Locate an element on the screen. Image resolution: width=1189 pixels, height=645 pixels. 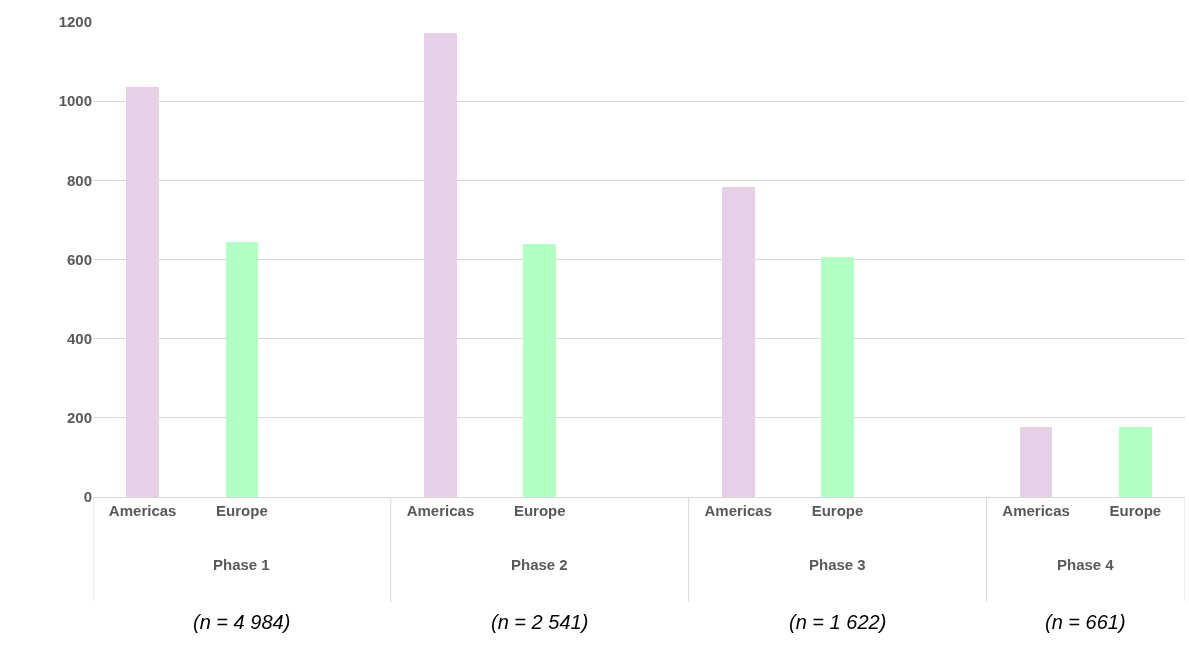
text: Phase 1 is located at coordinates (241, 564).